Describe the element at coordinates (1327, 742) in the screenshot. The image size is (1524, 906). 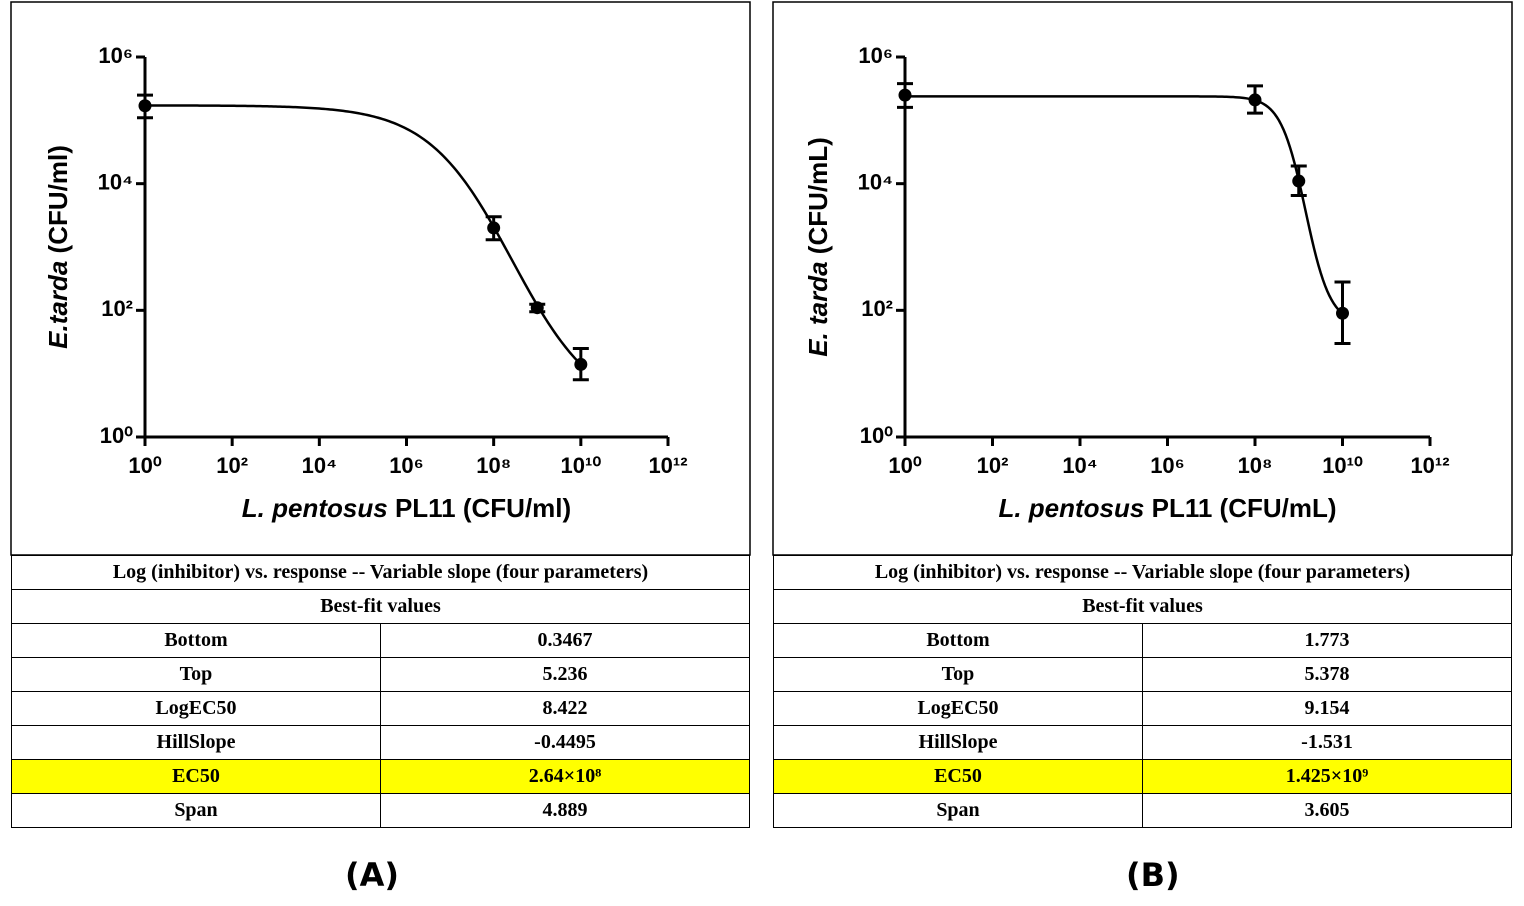
I see `table-cell: -1.531` at that location.